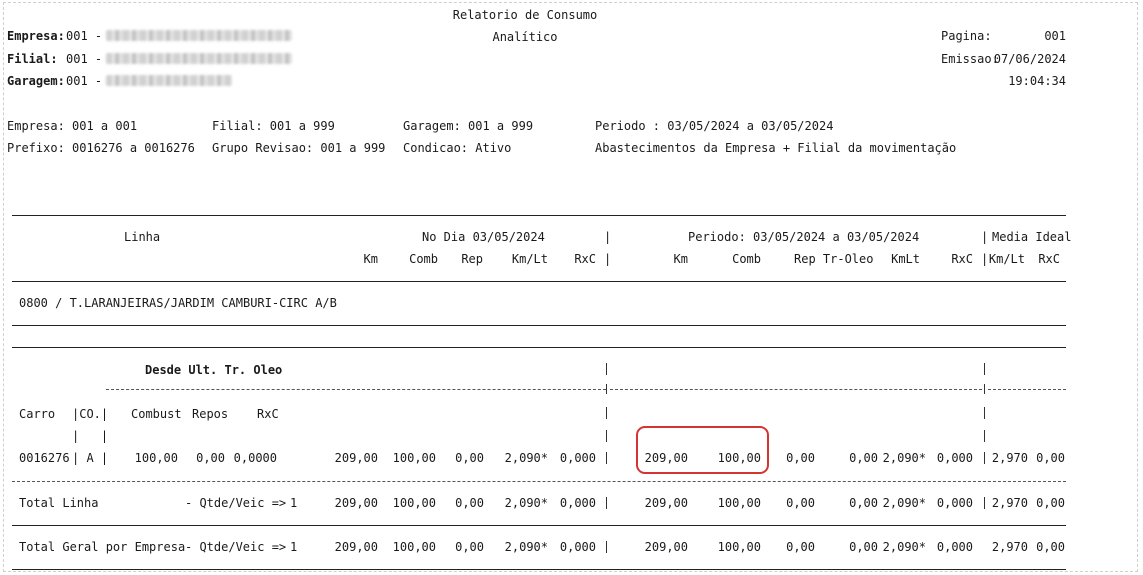  I want to click on col-rep-troleo: Rep Tr-Oleo, so click(834, 259).